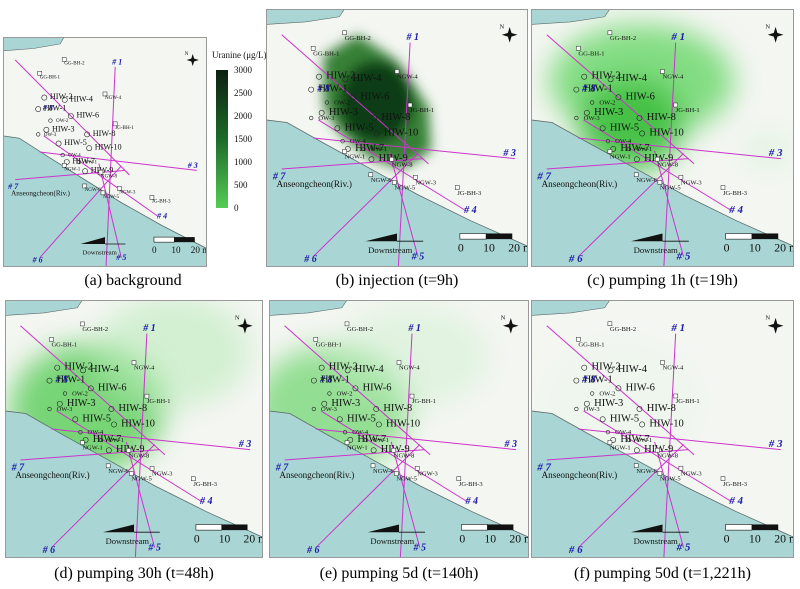 This screenshot has height=589, width=800. I want to click on colorbar-tick-label: 2500, so click(243, 93).